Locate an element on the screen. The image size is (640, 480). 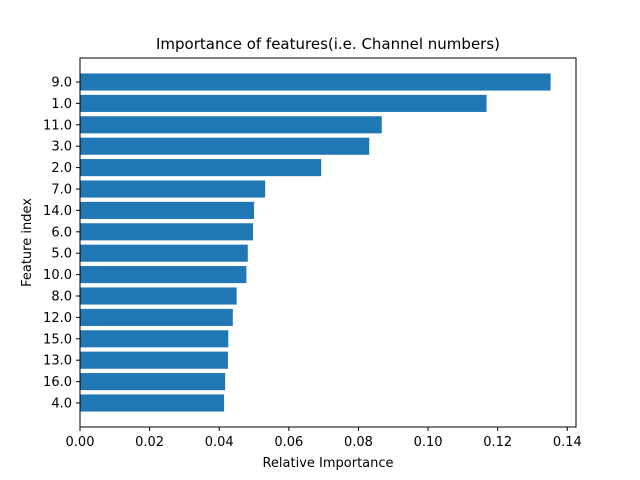
bar-12.0 is located at coordinates (156, 317).